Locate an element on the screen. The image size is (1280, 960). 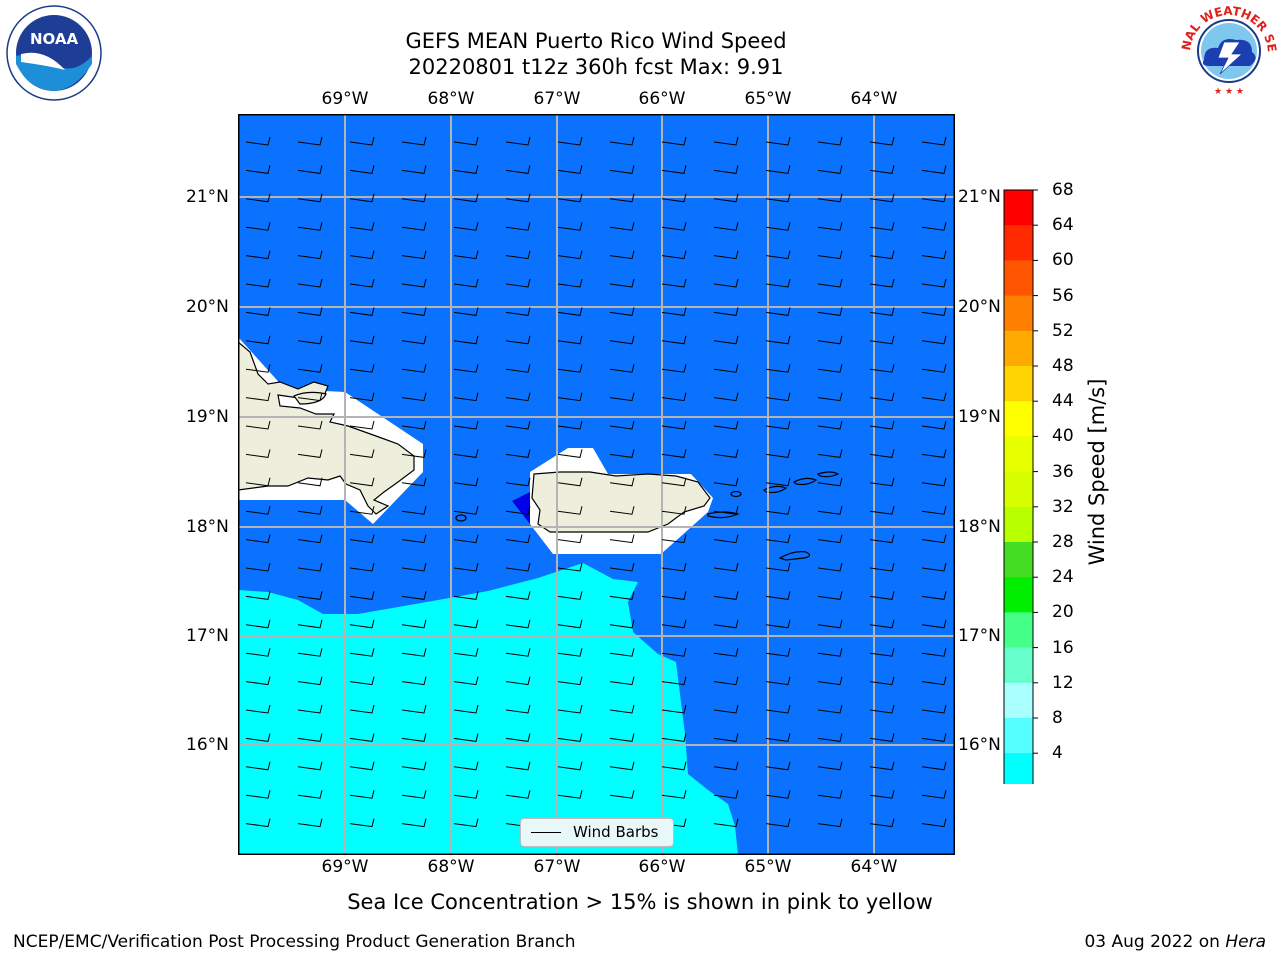
colorbar-tick-label: 48 is located at coordinates (1063, 366).